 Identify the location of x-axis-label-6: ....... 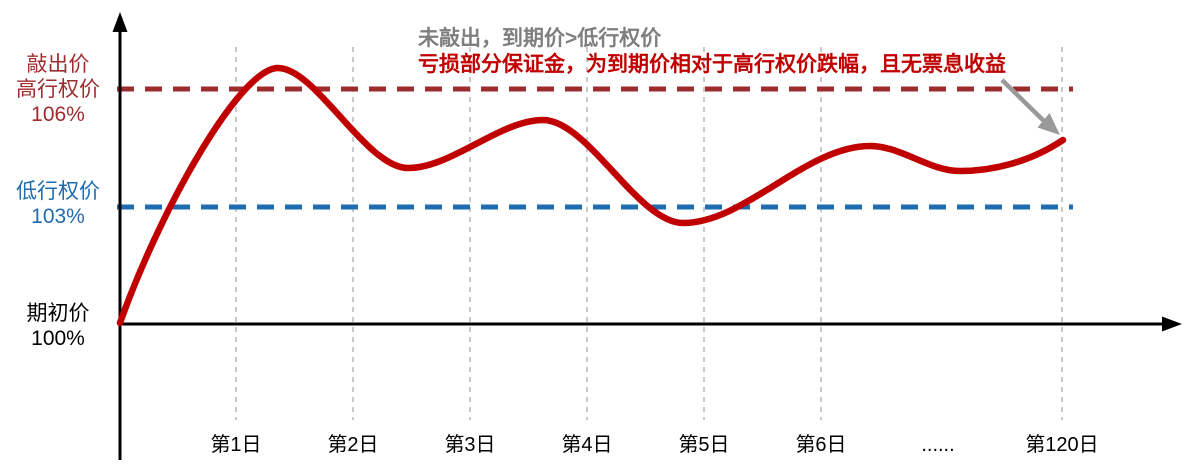
(938, 445).